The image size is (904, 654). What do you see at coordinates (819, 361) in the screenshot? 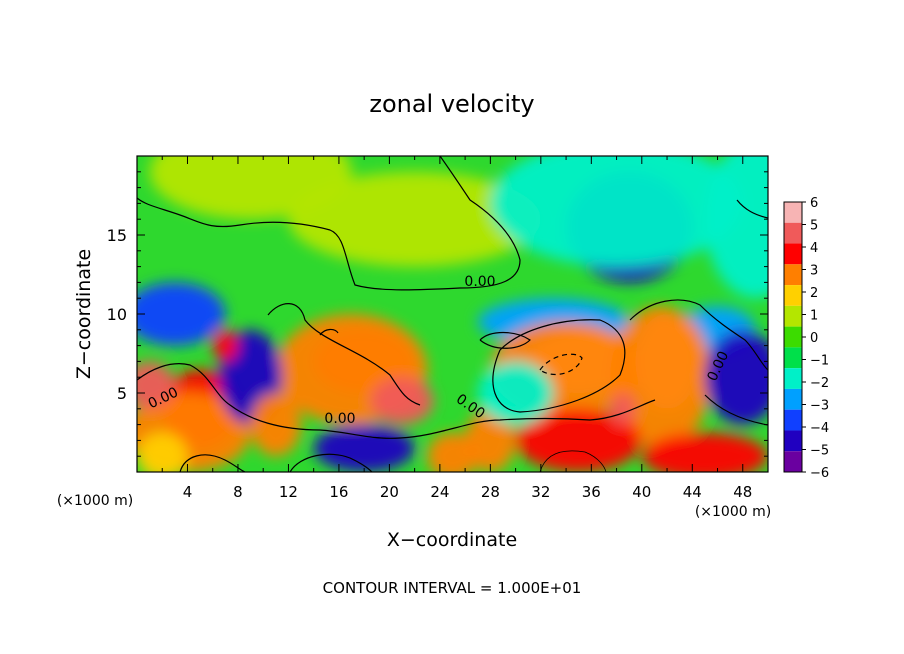
I see `colorbar-label: −1` at bounding box center [819, 361].